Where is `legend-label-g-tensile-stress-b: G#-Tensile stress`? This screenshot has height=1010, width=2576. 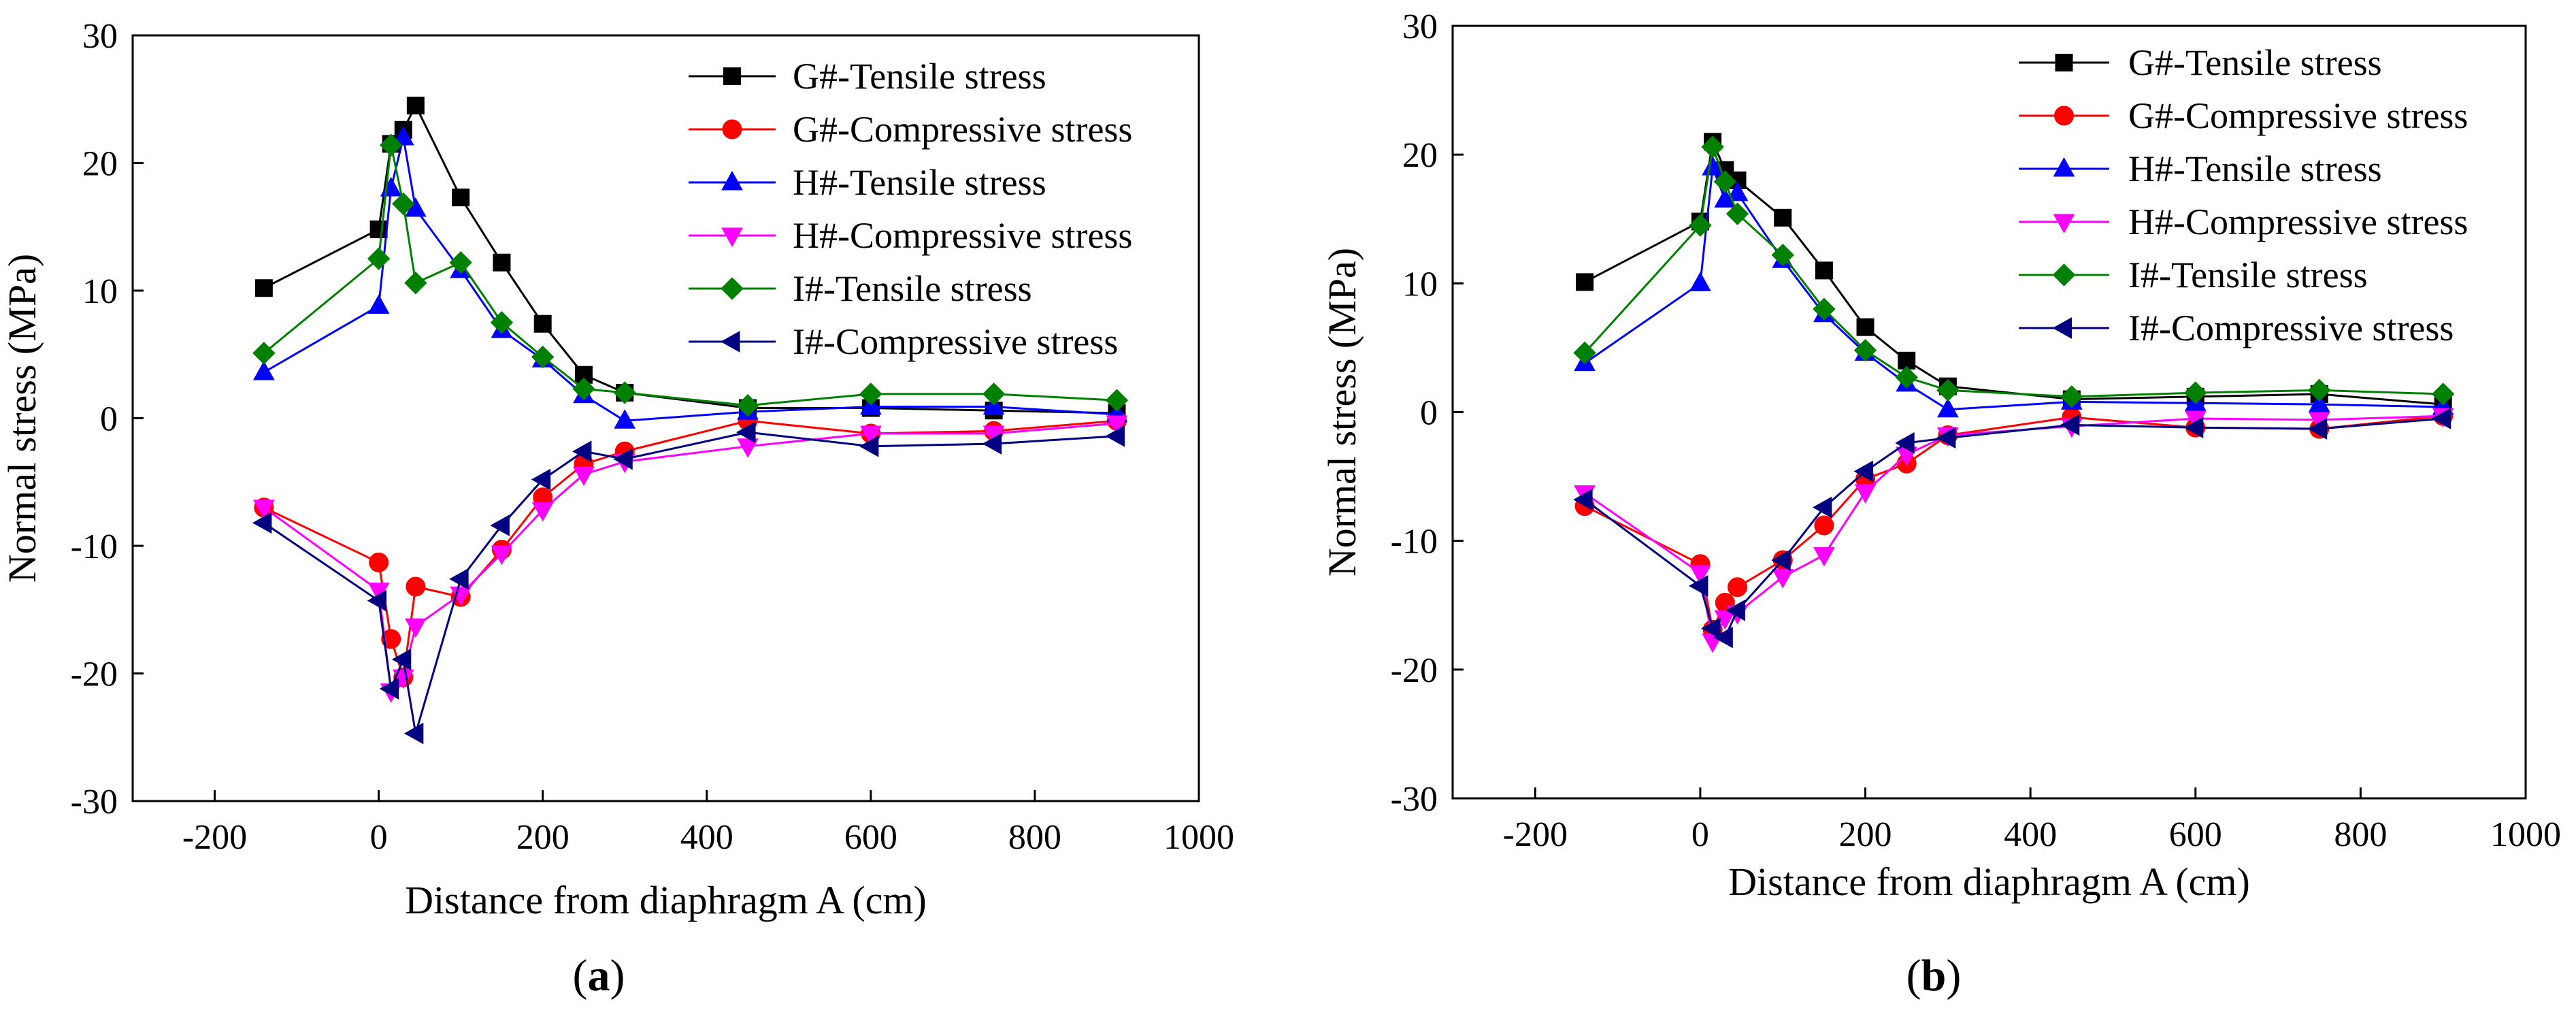 legend-label-g-tensile-stress-b: G#-Tensile stress is located at coordinates (2255, 62).